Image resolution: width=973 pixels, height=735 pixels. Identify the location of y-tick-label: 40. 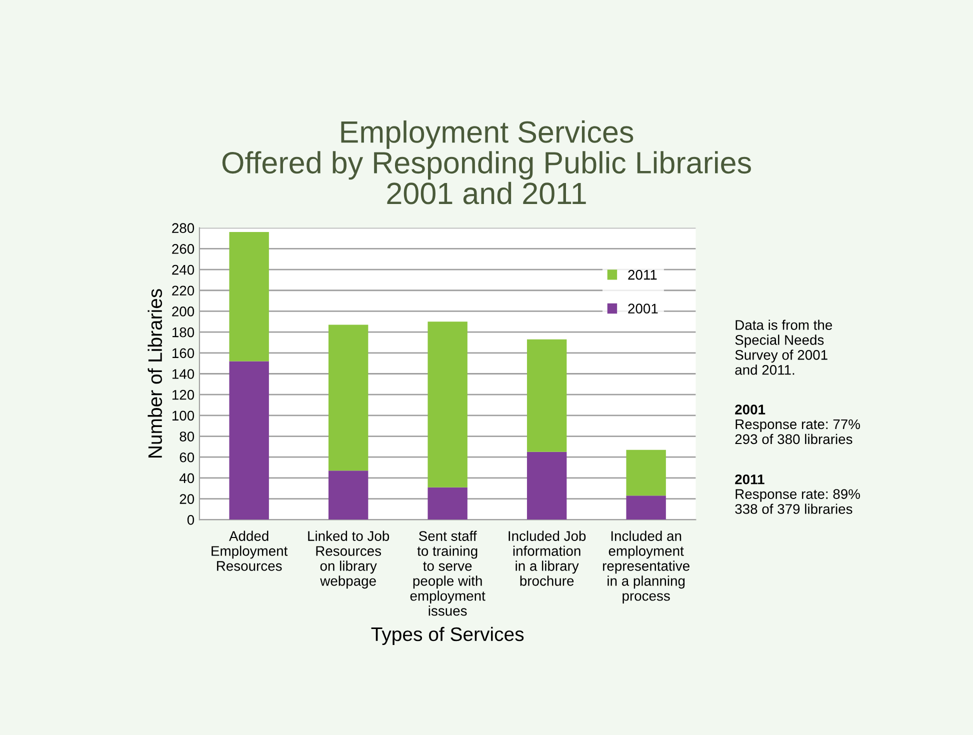
(186, 478).